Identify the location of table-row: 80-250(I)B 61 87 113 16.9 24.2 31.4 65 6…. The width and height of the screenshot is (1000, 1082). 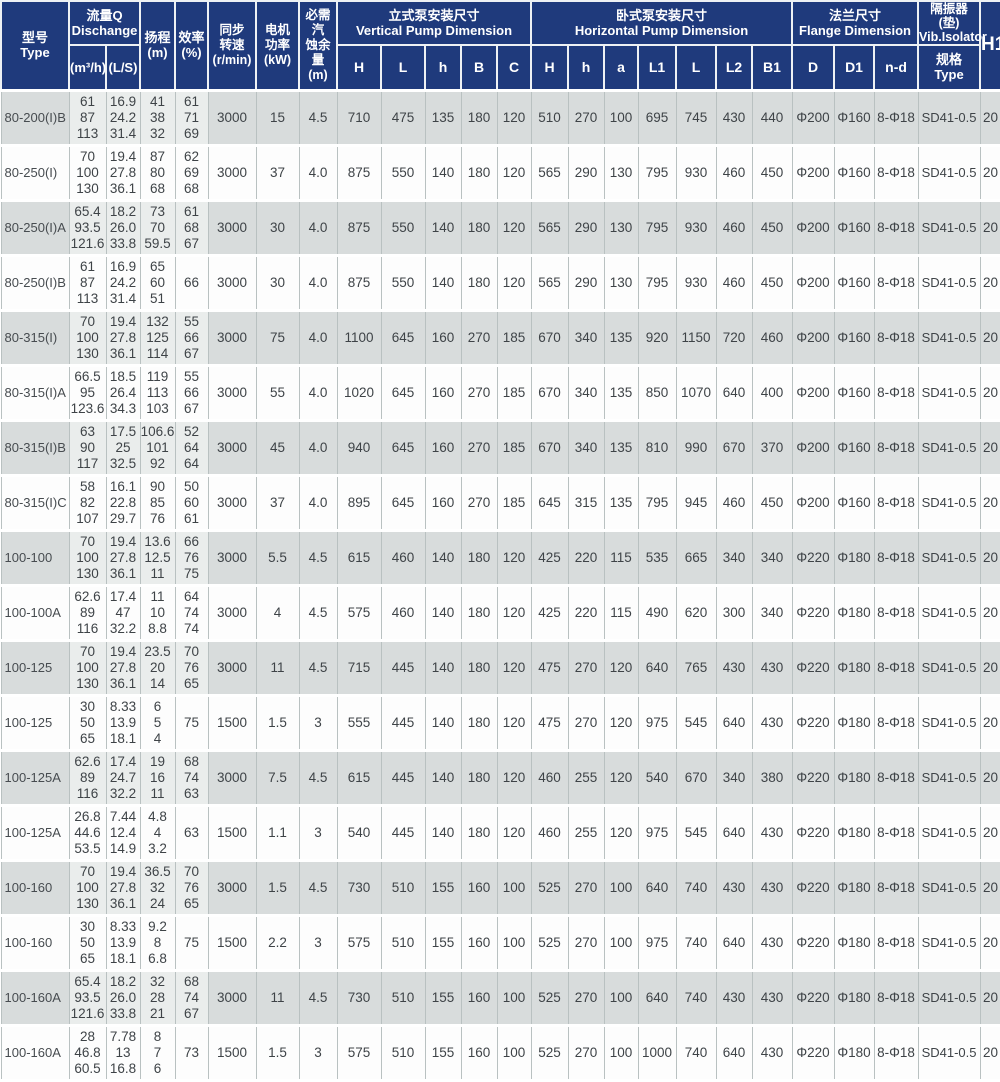
(500, 282).